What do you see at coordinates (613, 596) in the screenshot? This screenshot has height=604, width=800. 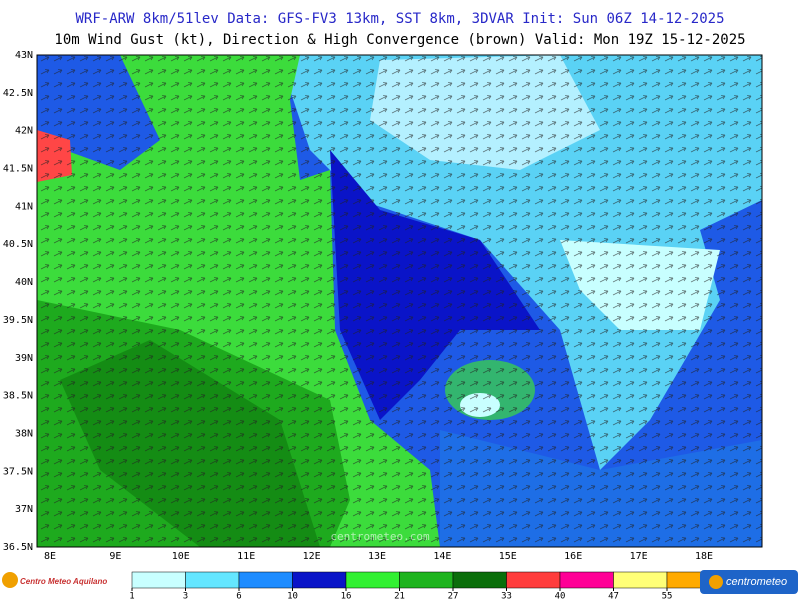 I see `colorbar-label: 47` at bounding box center [613, 596].